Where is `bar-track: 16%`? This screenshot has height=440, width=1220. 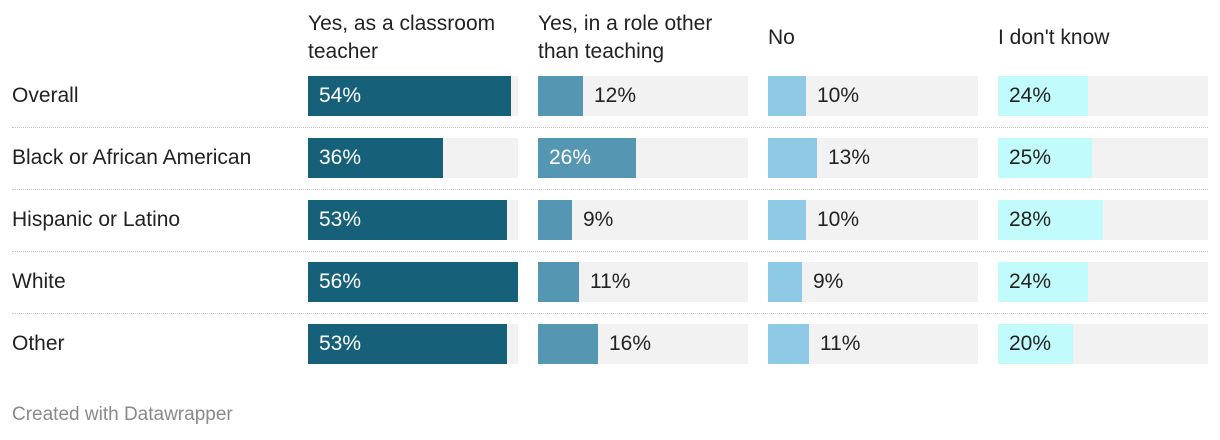
bar-track: 16% is located at coordinates (643, 344).